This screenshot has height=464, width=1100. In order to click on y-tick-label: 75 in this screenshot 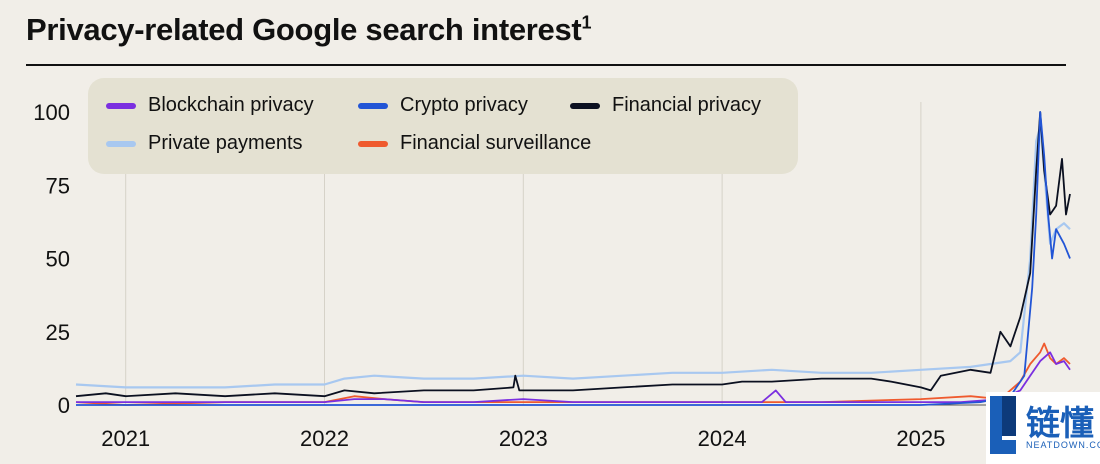, I will do `click(58, 185)`.